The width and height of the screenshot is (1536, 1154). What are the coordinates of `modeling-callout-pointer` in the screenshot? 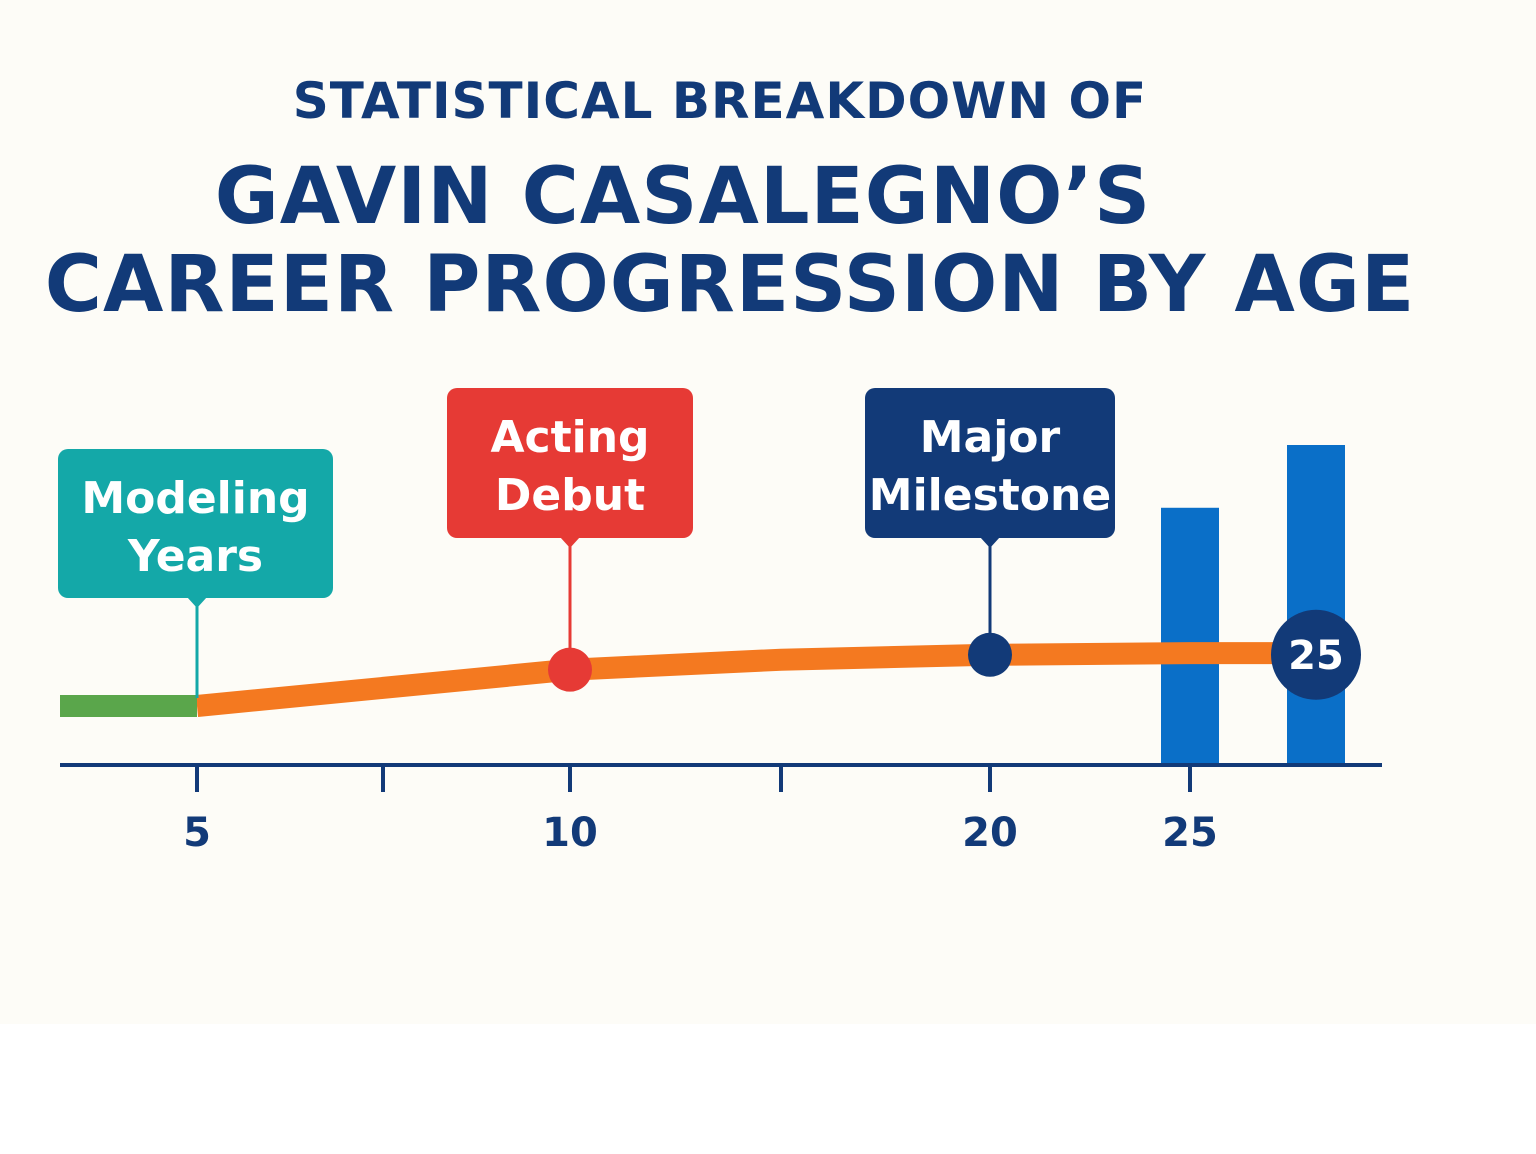 It's located at (197, 602).